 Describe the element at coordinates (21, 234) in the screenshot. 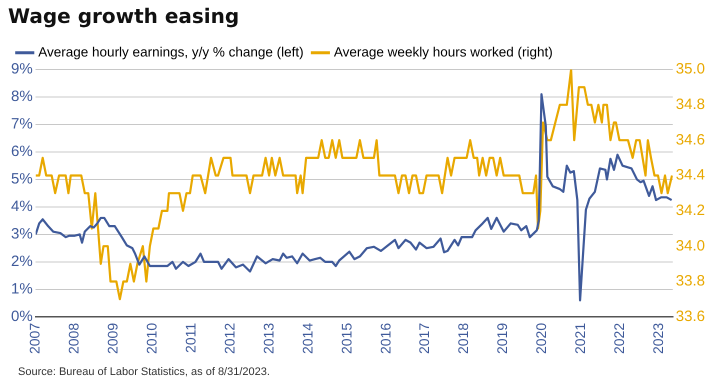

I see `y-tick-label: 3%` at that location.